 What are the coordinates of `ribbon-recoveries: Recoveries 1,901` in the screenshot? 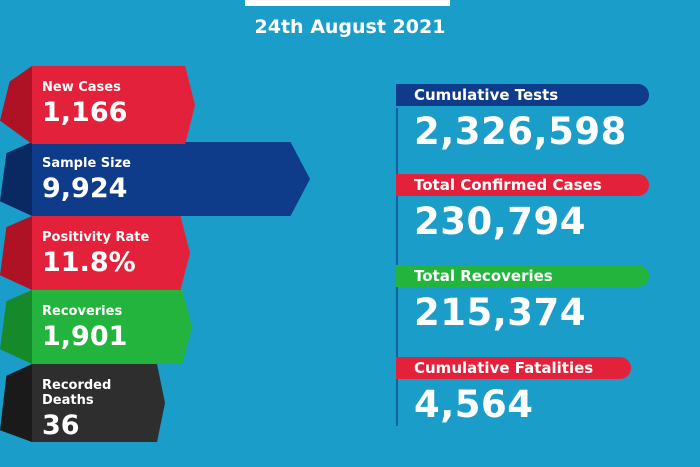 It's located at (96, 327).